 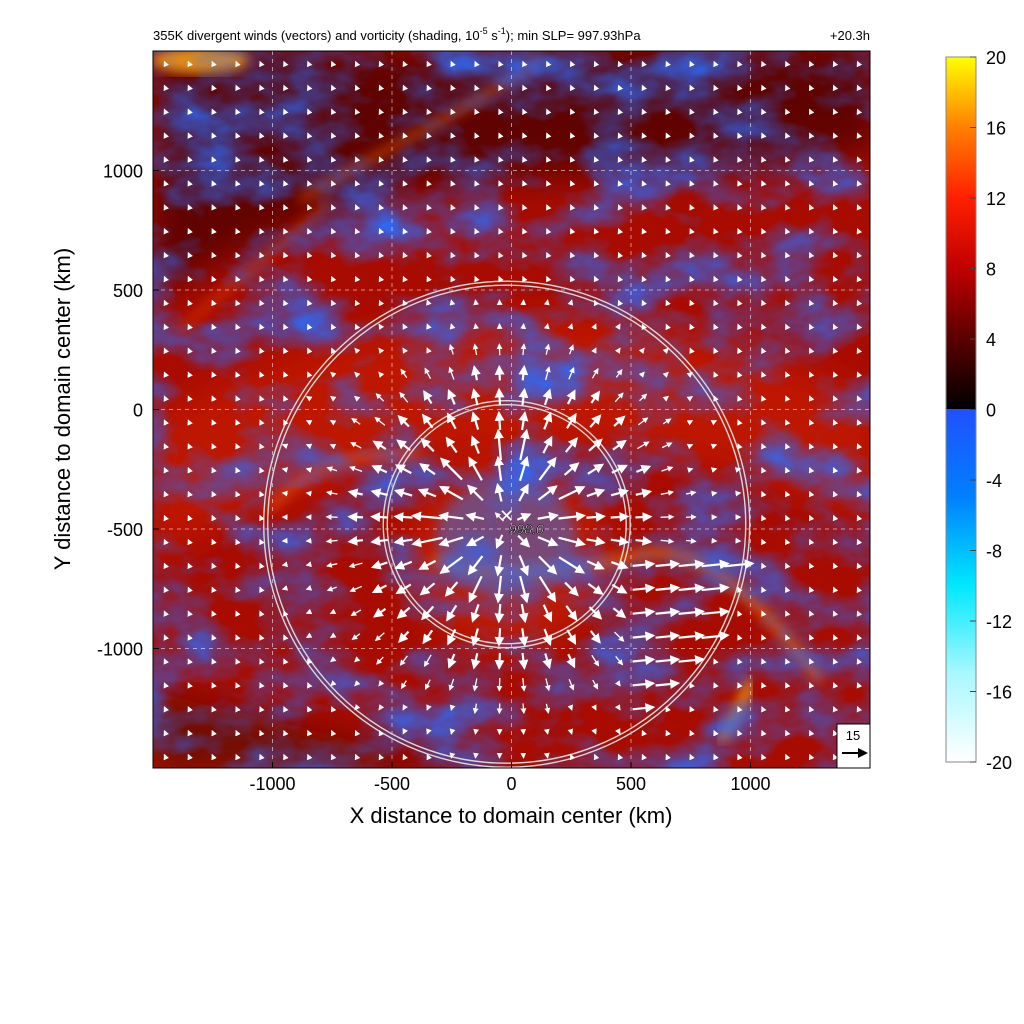 I want to click on min-slp-label: 998.0, so click(x=526, y=529).